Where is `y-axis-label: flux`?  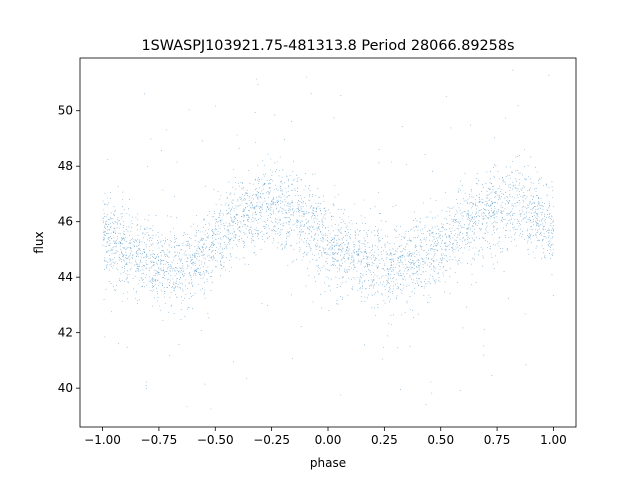 y-axis-label: flux is located at coordinates (39, 242).